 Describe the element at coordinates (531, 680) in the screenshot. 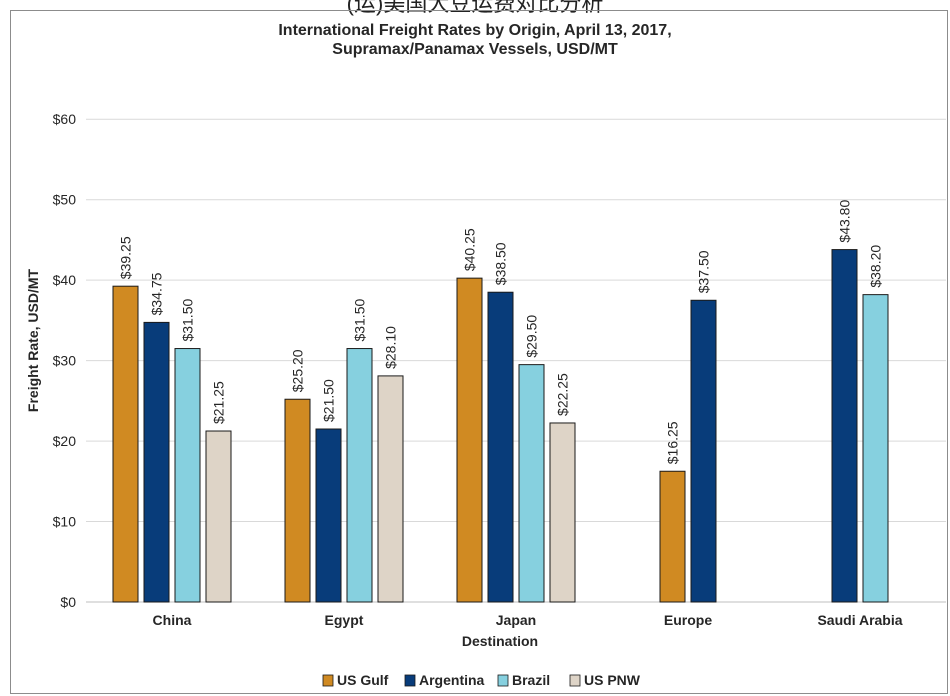

I see `legend-label: Brazil` at that location.